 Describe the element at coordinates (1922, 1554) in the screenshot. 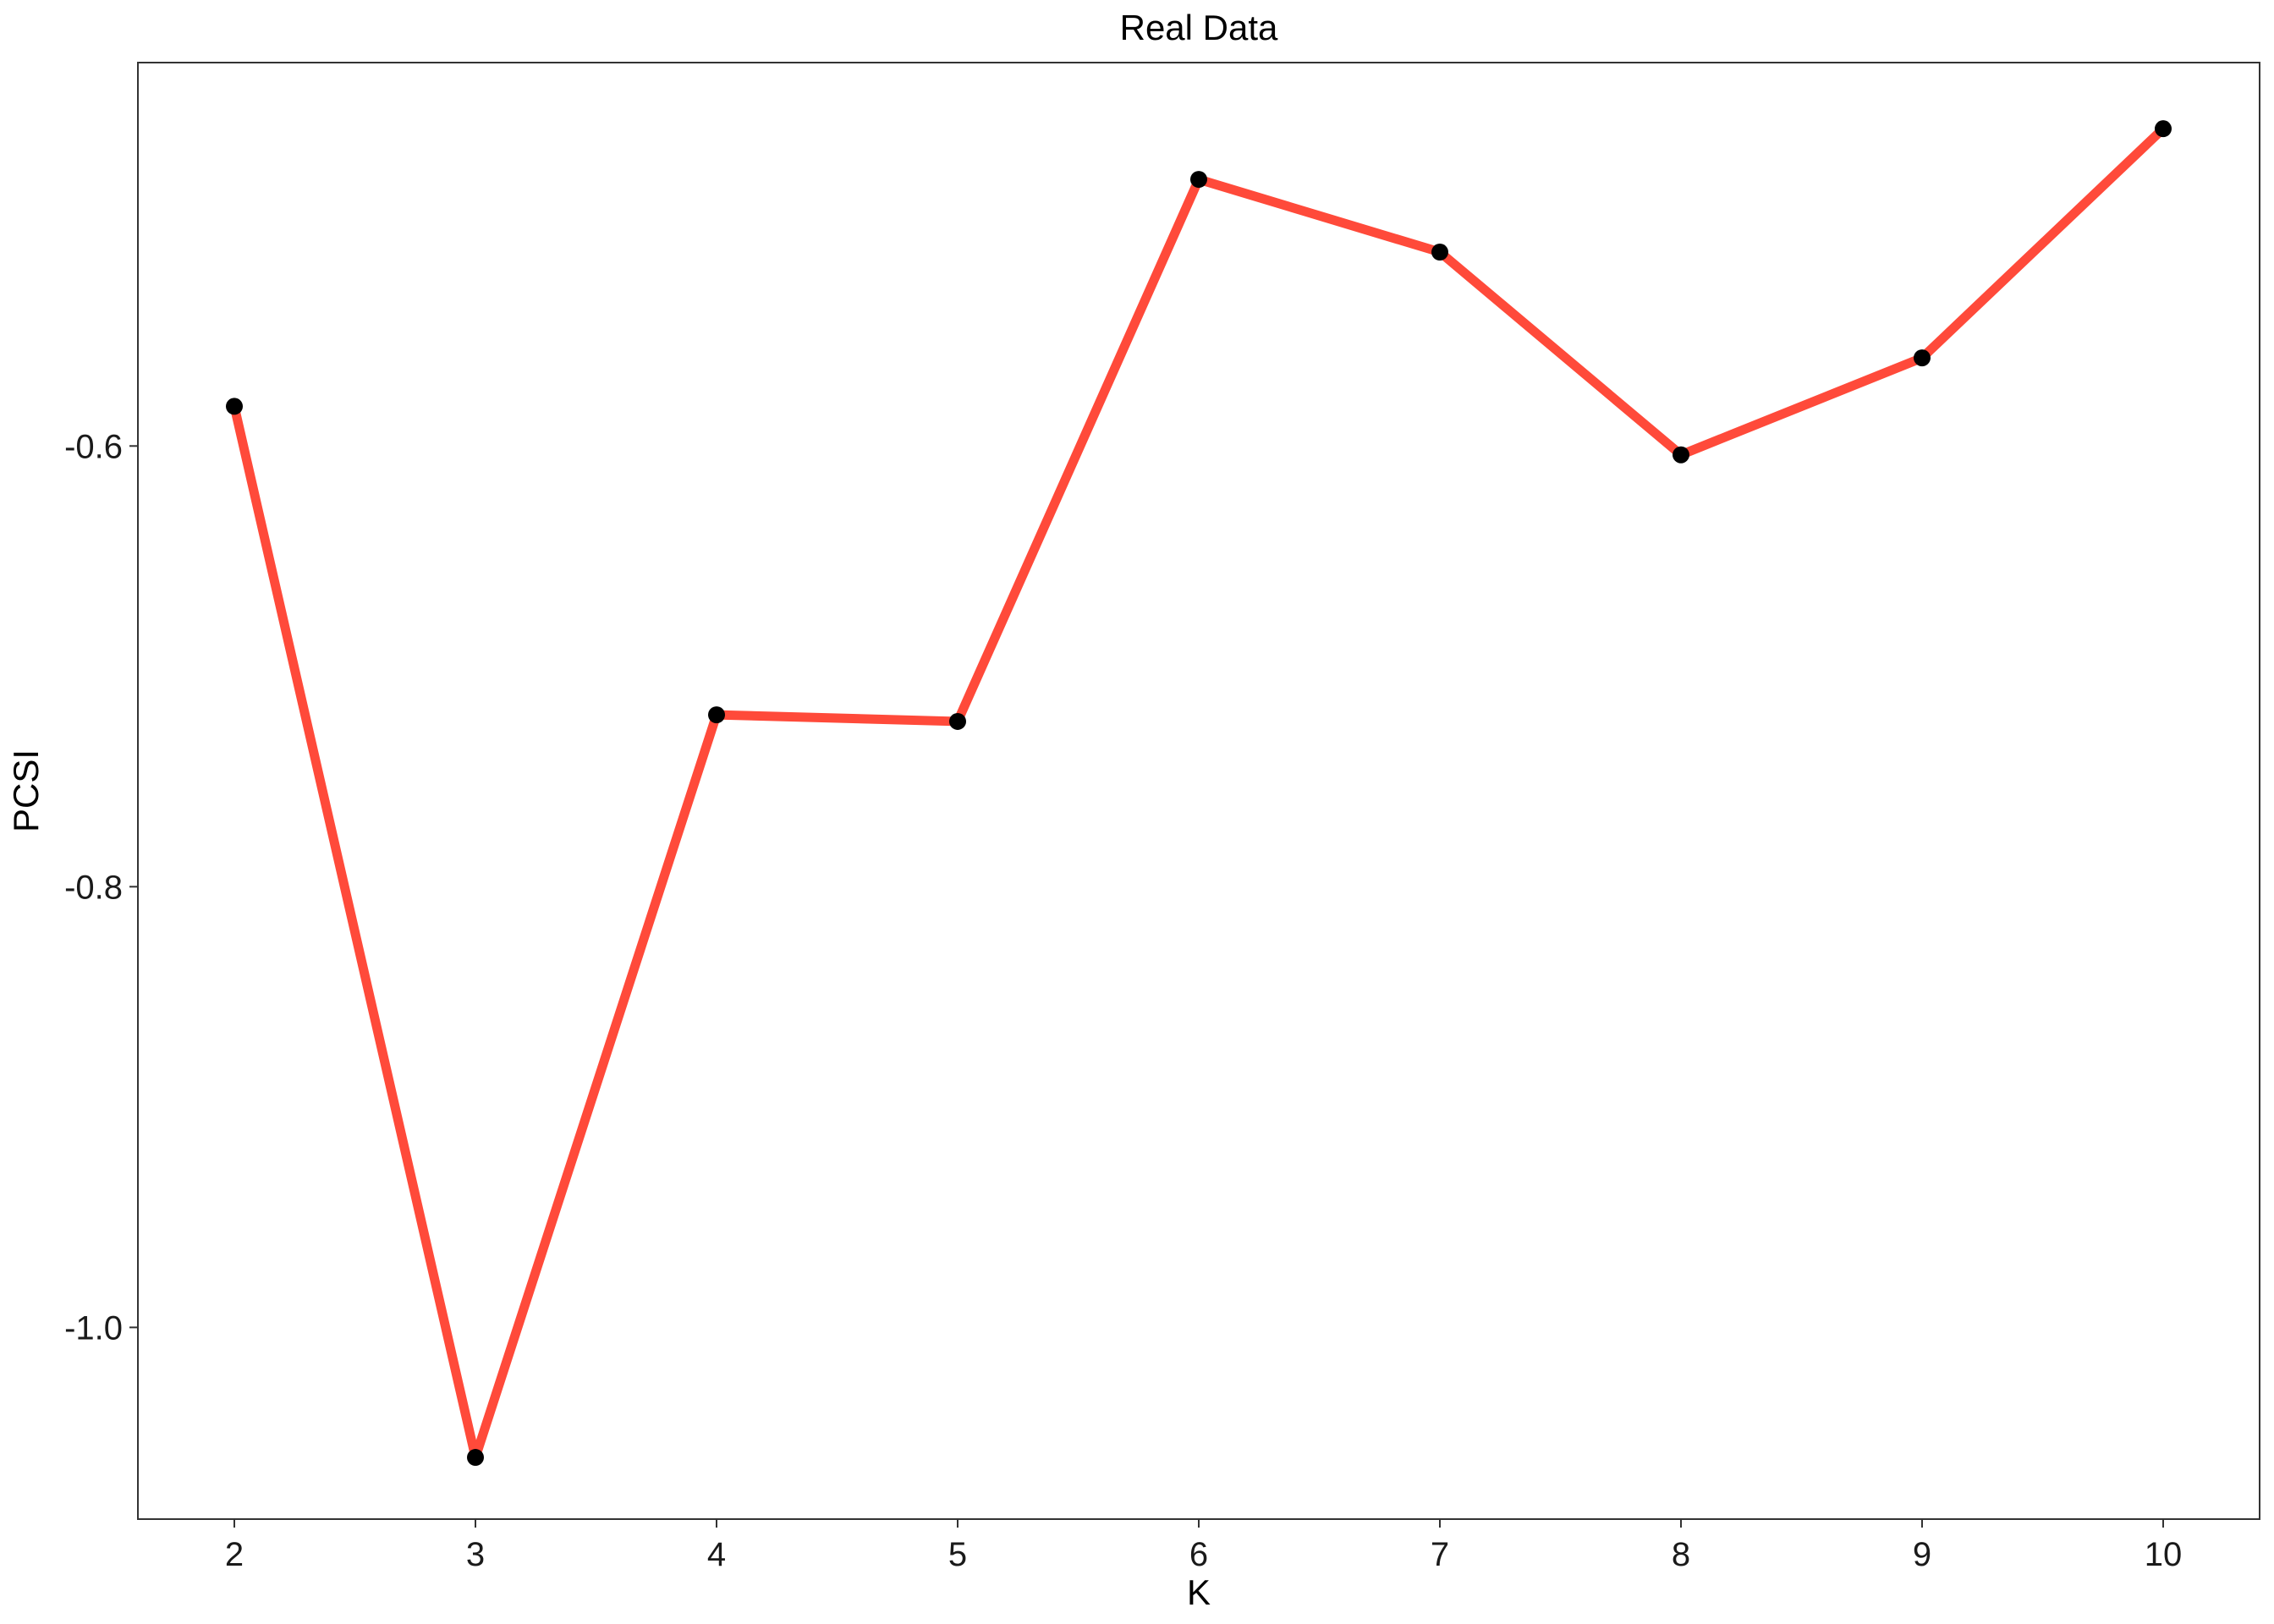

I see `x-tick-label: 9` at that location.